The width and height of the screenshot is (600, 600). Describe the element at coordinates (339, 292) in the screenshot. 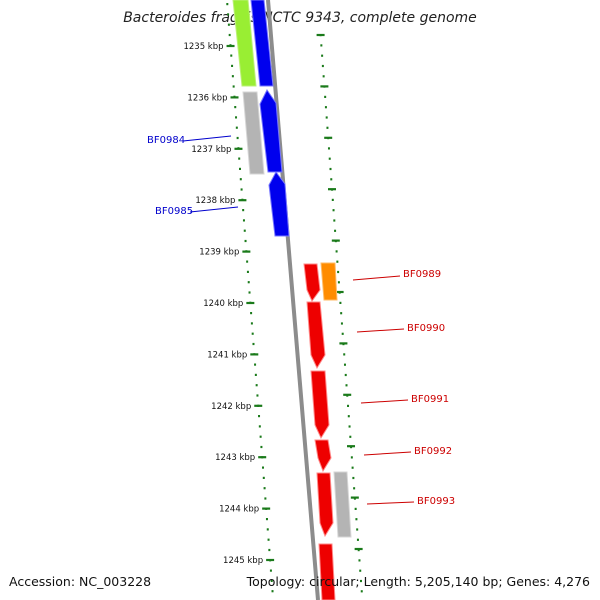

I see `inner-ruler-ticks` at that location.